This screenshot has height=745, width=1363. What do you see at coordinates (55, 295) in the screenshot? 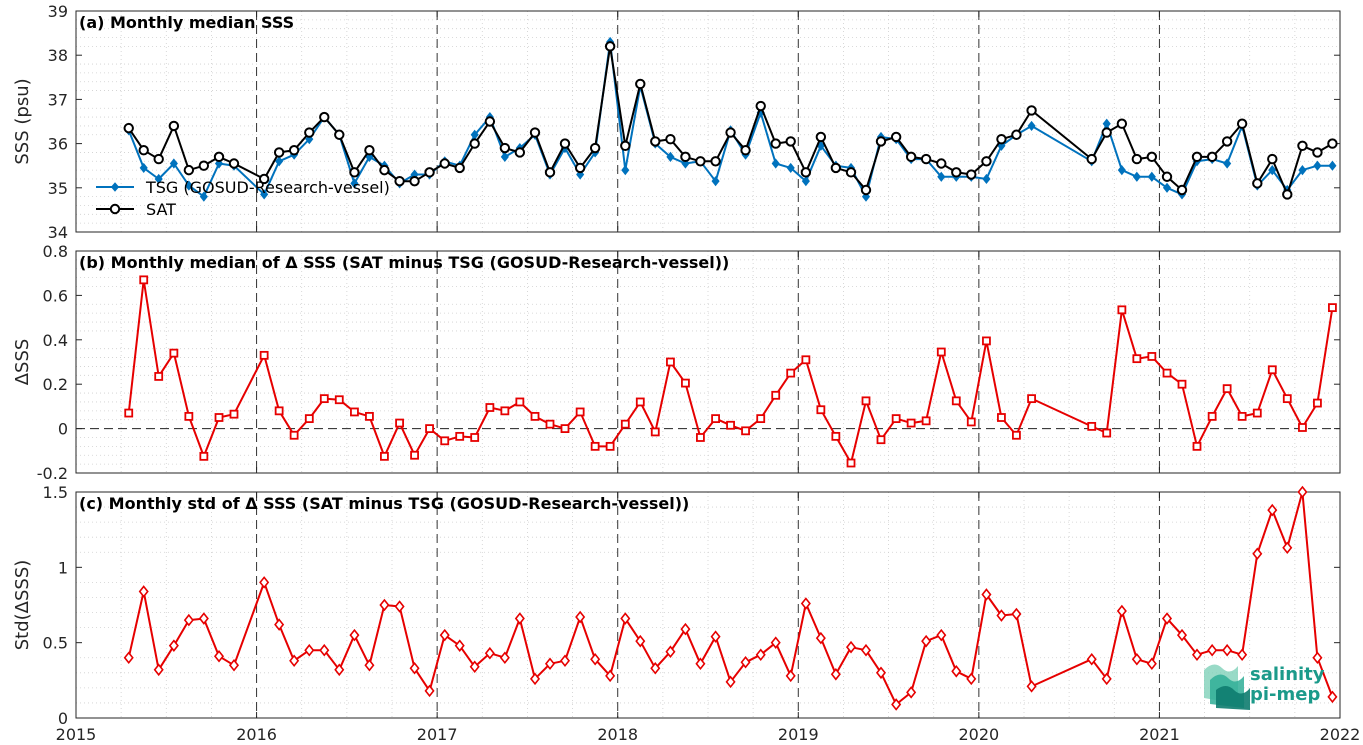
I see `y-tick-label: 0.6` at bounding box center [55, 295].